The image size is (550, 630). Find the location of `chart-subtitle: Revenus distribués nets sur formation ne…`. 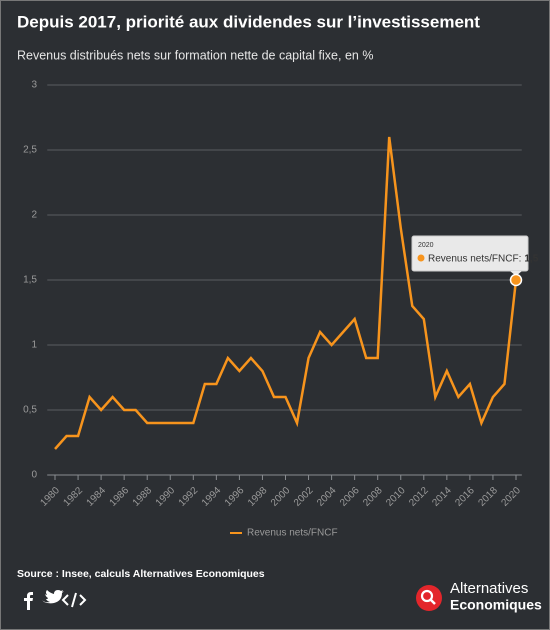

chart-subtitle: Revenus distribués nets sur formation ne… is located at coordinates (195, 55).